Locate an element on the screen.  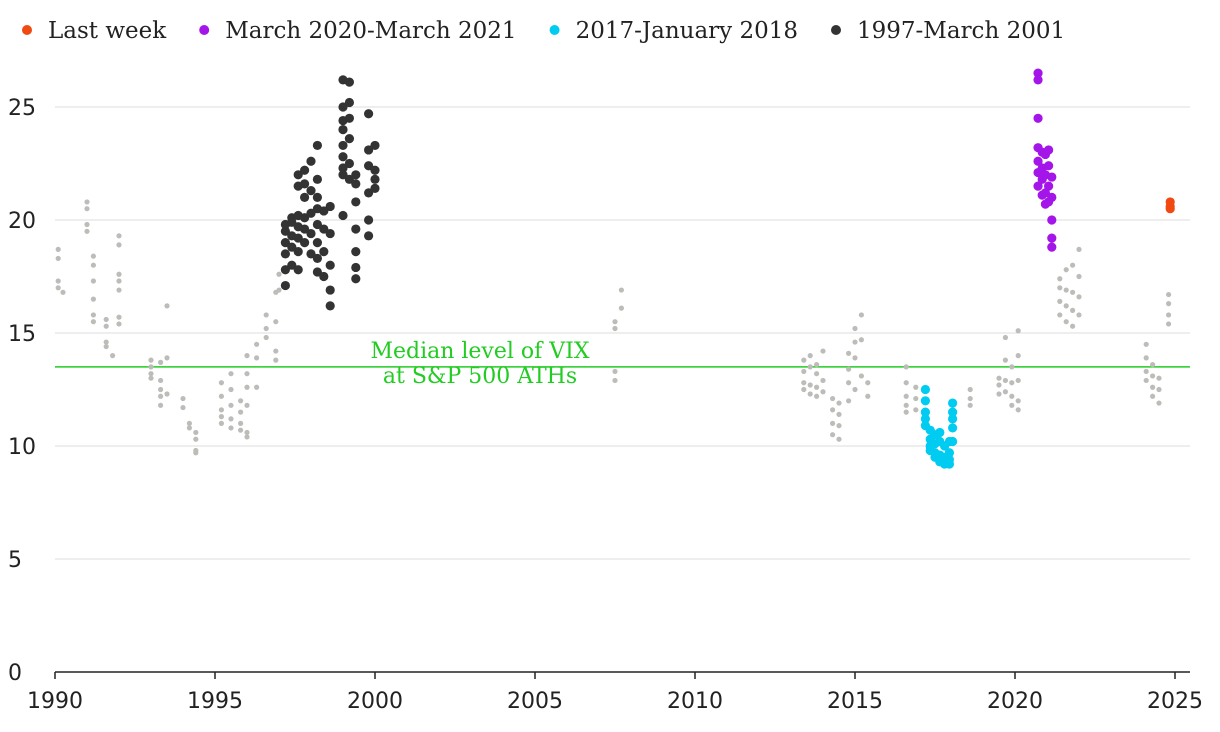
y-tick-label: 10 is located at coordinates (22, 447).